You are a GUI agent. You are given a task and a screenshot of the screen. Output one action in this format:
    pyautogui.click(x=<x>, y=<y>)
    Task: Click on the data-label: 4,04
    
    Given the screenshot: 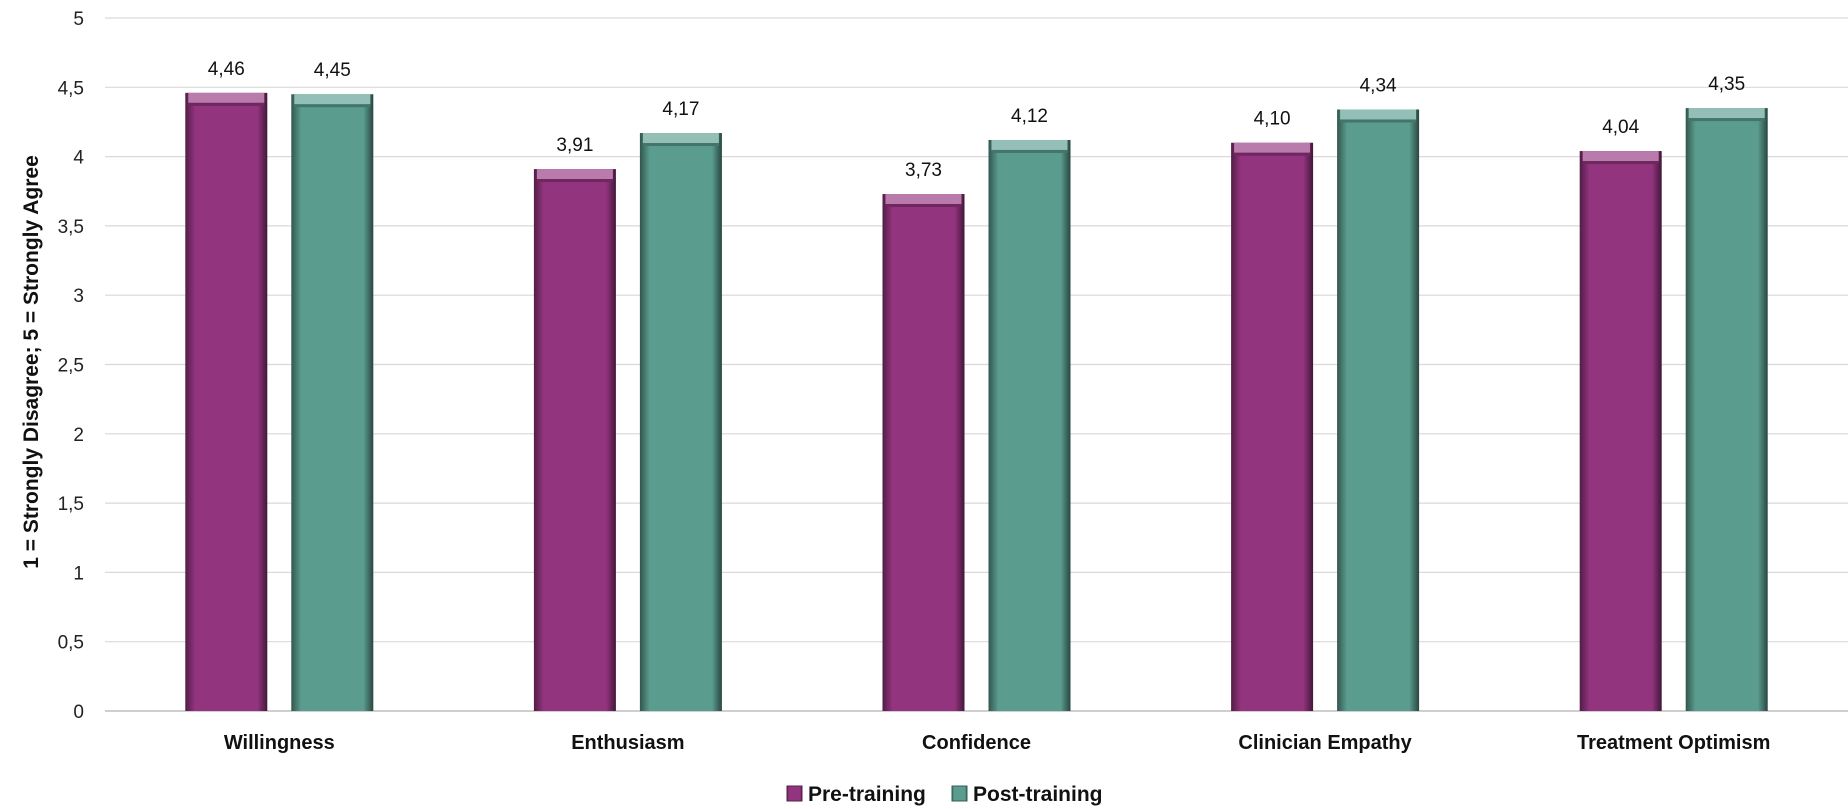 What is the action you would take?
    pyautogui.click(x=1620, y=127)
    